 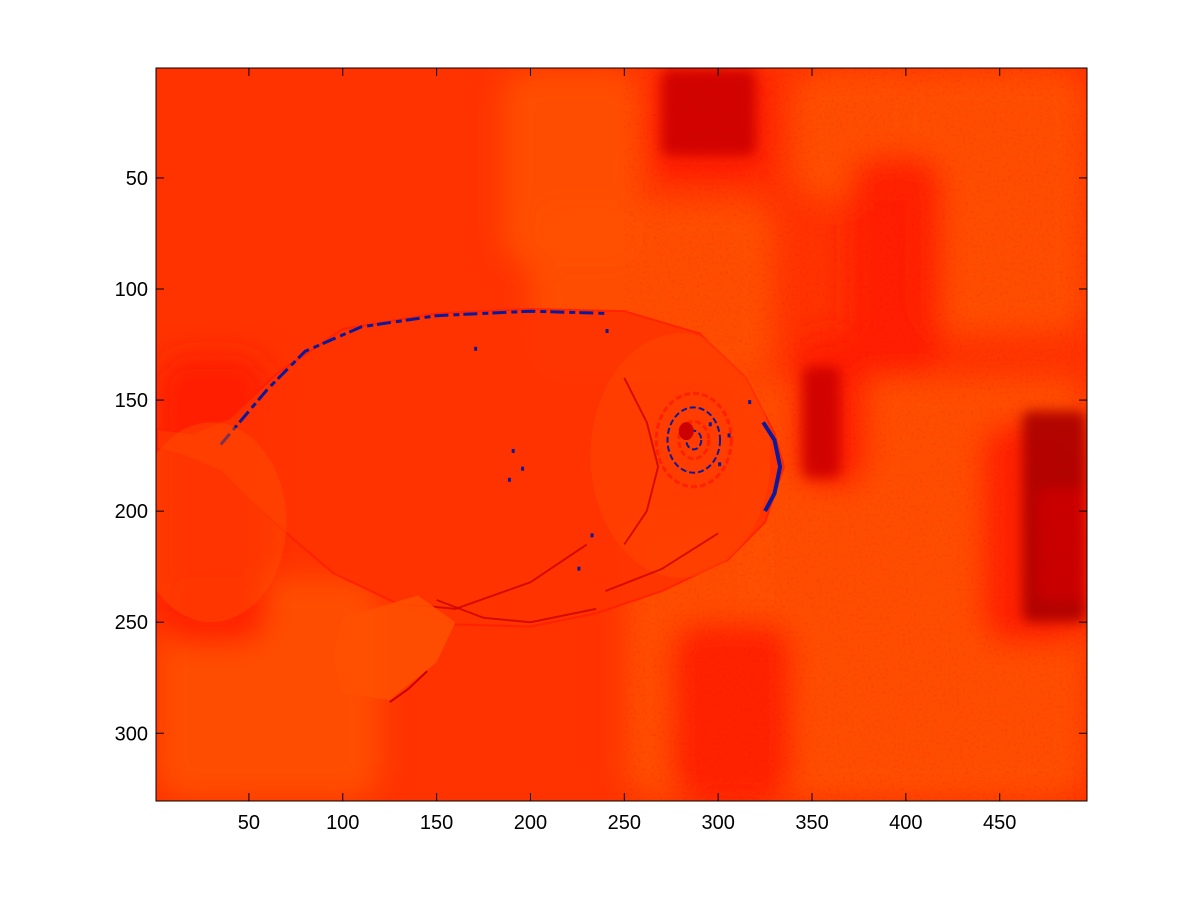 I want to click on y-tick: 200, so click(x=601, y=512).